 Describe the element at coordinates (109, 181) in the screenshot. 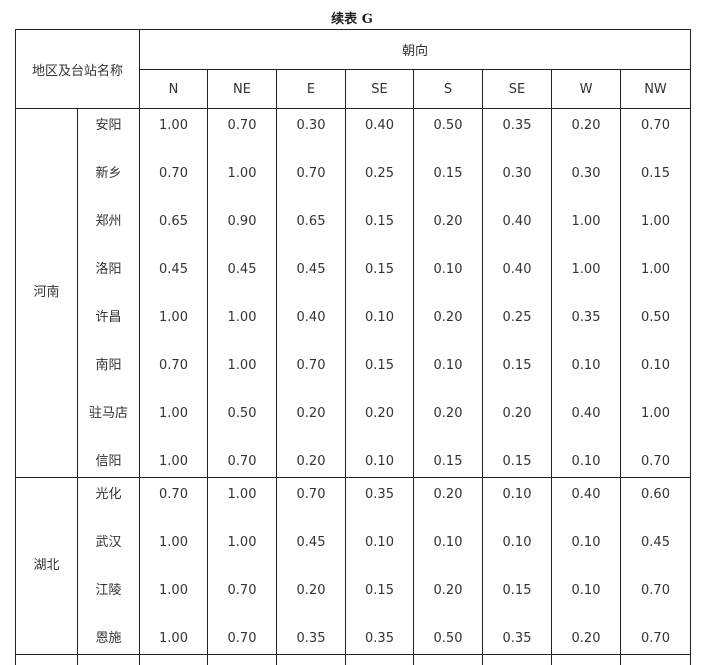

I see `station-name: 新乡` at that location.